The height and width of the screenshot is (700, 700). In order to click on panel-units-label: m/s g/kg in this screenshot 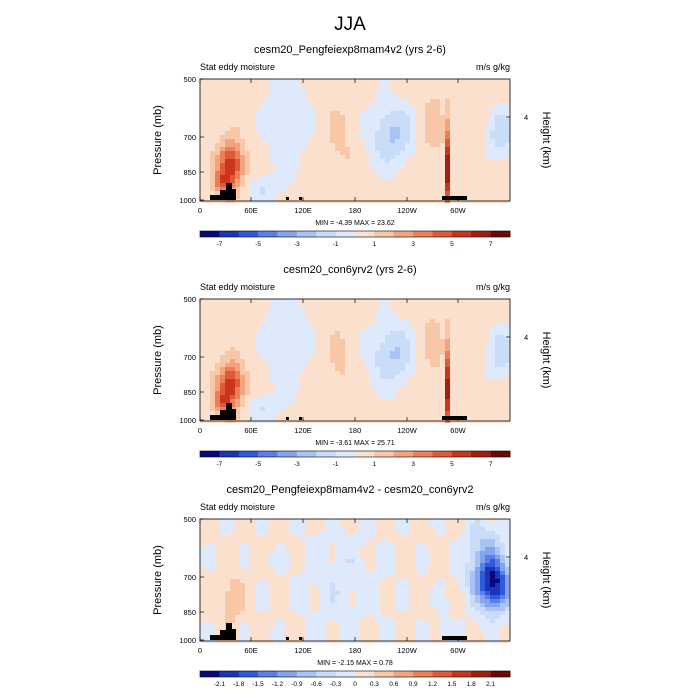, I will do `click(492, 67)`.